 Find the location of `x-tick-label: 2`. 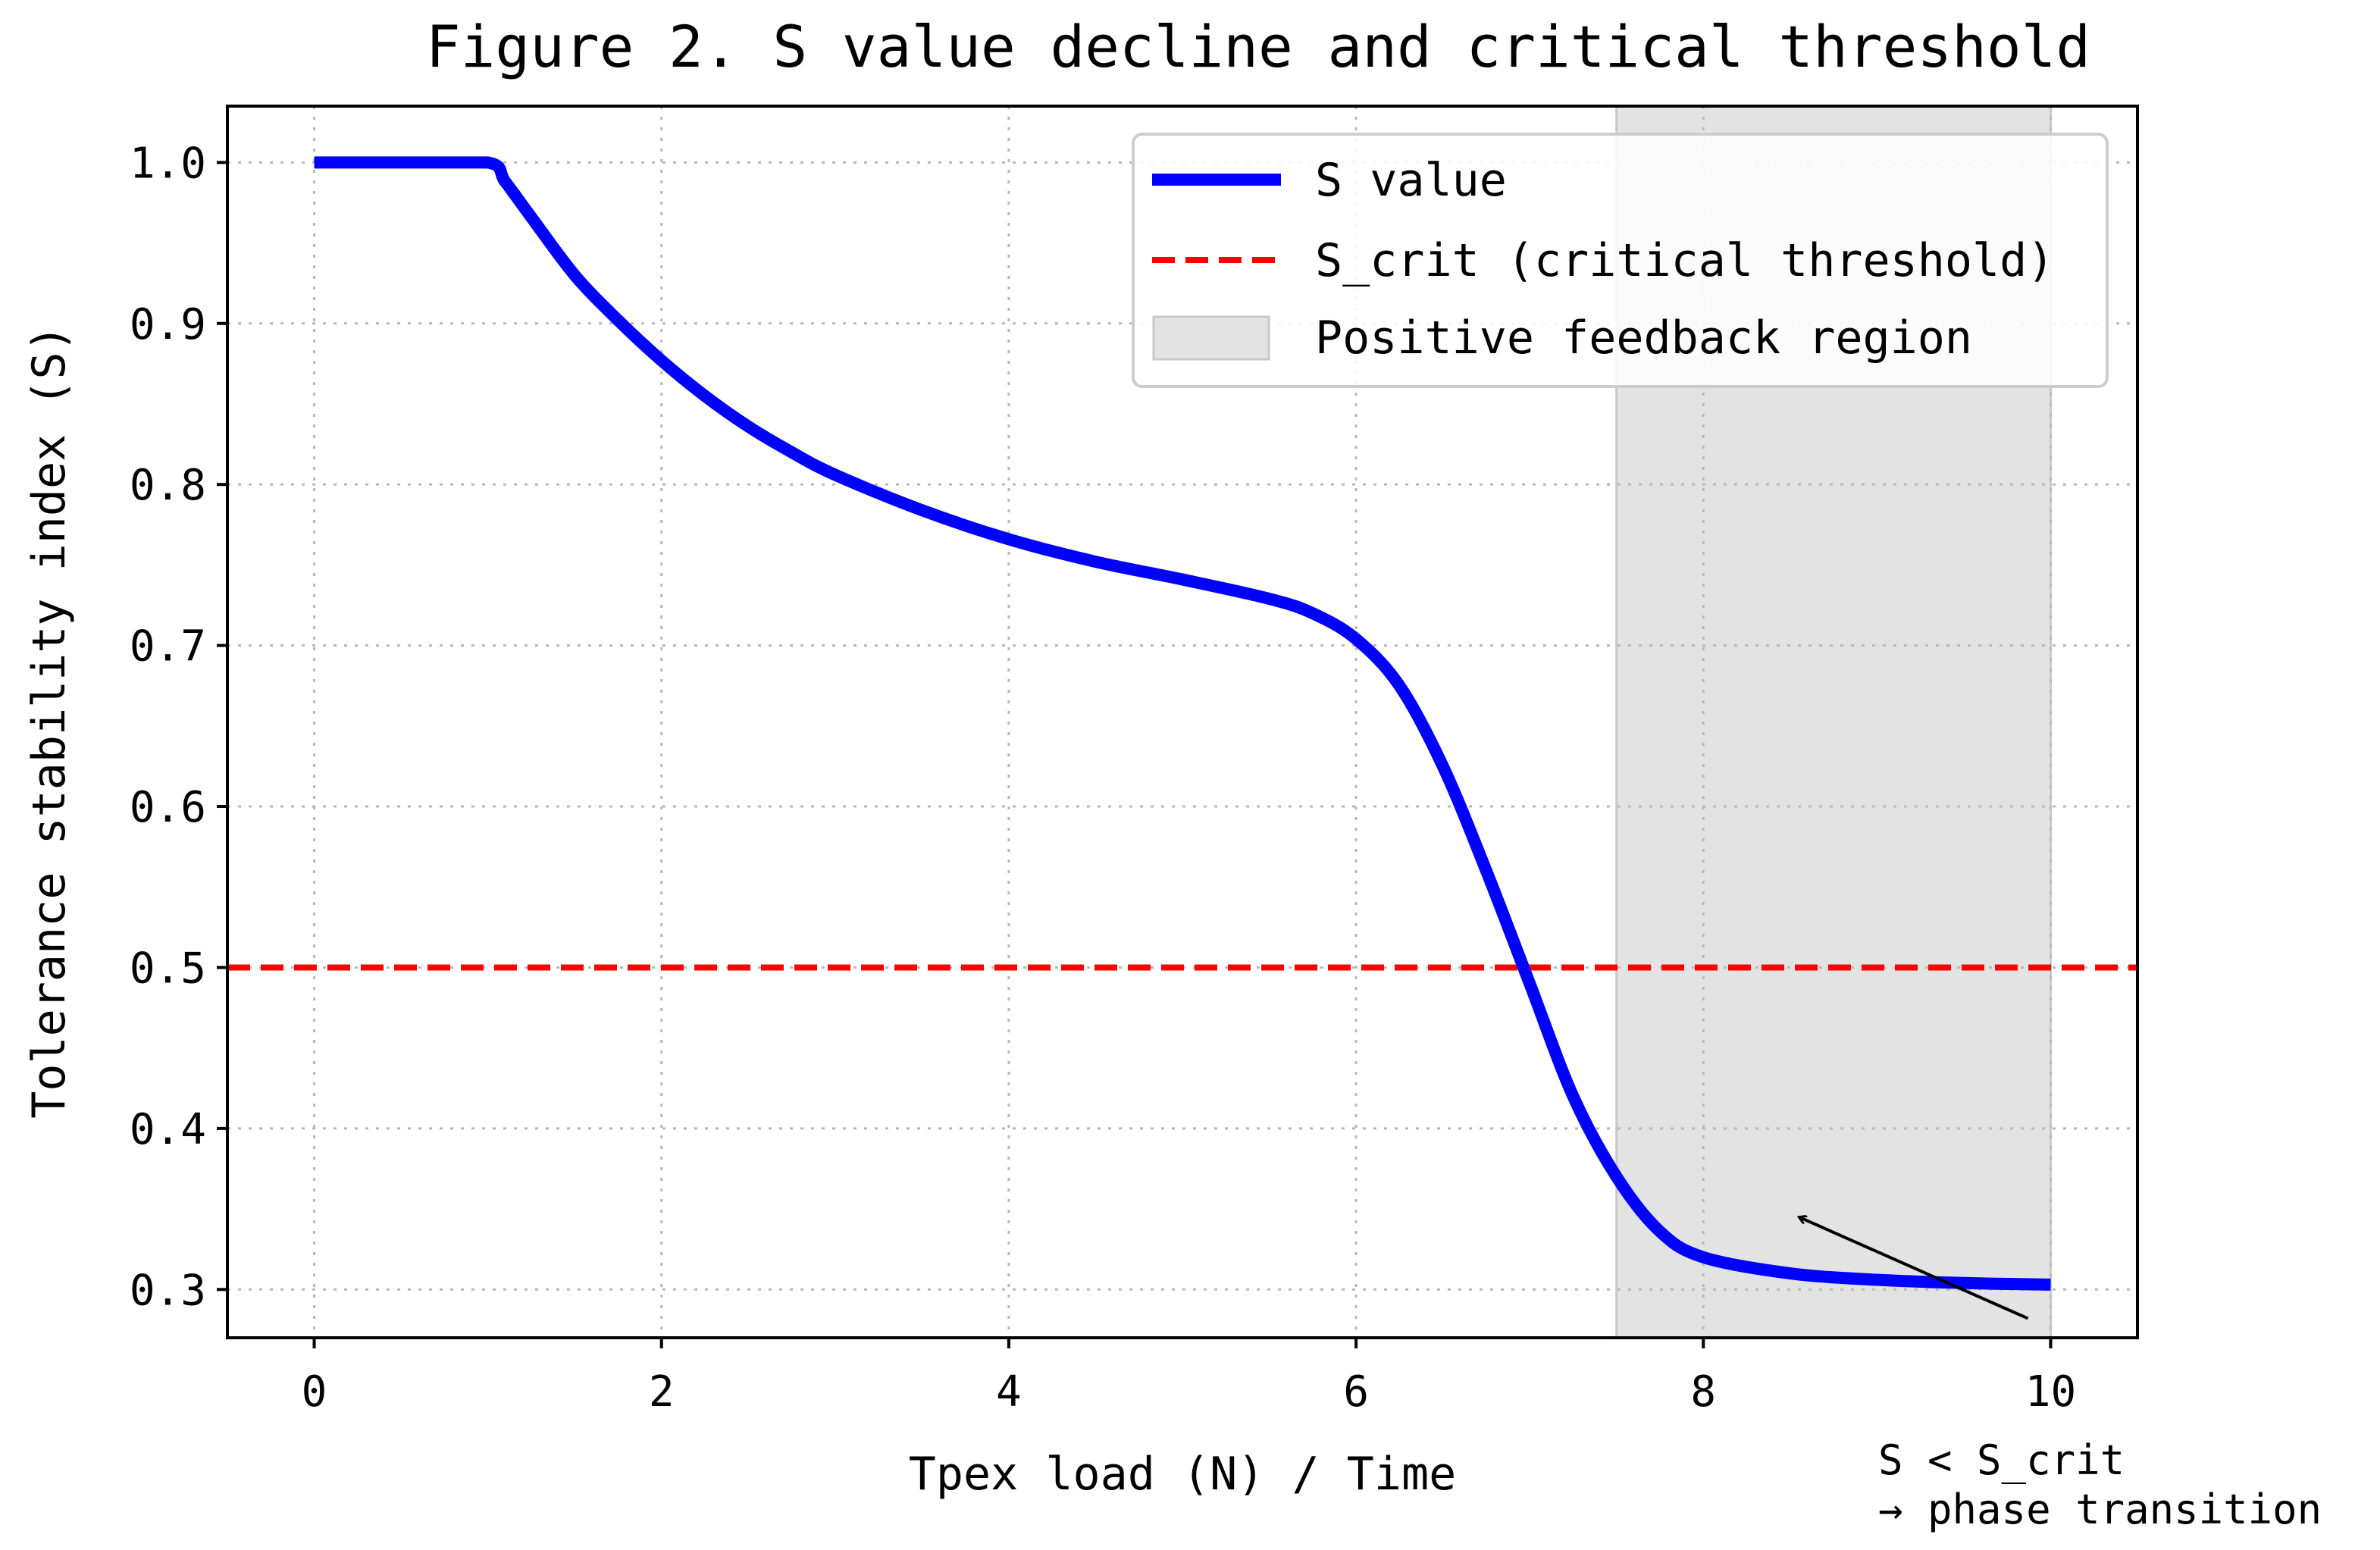

x-tick-label: 2 is located at coordinates (662, 1392).